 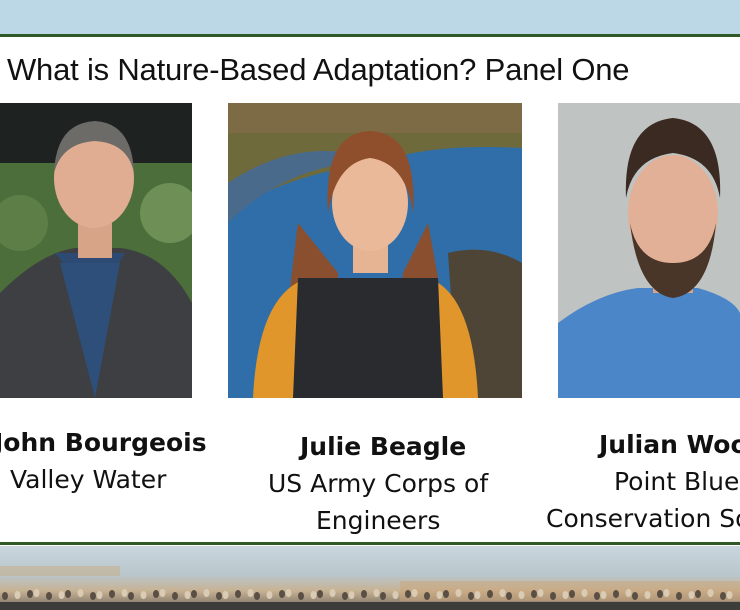 What do you see at coordinates (370, 543) in the screenshot?
I see `bottom-divider` at bounding box center [370, 543].